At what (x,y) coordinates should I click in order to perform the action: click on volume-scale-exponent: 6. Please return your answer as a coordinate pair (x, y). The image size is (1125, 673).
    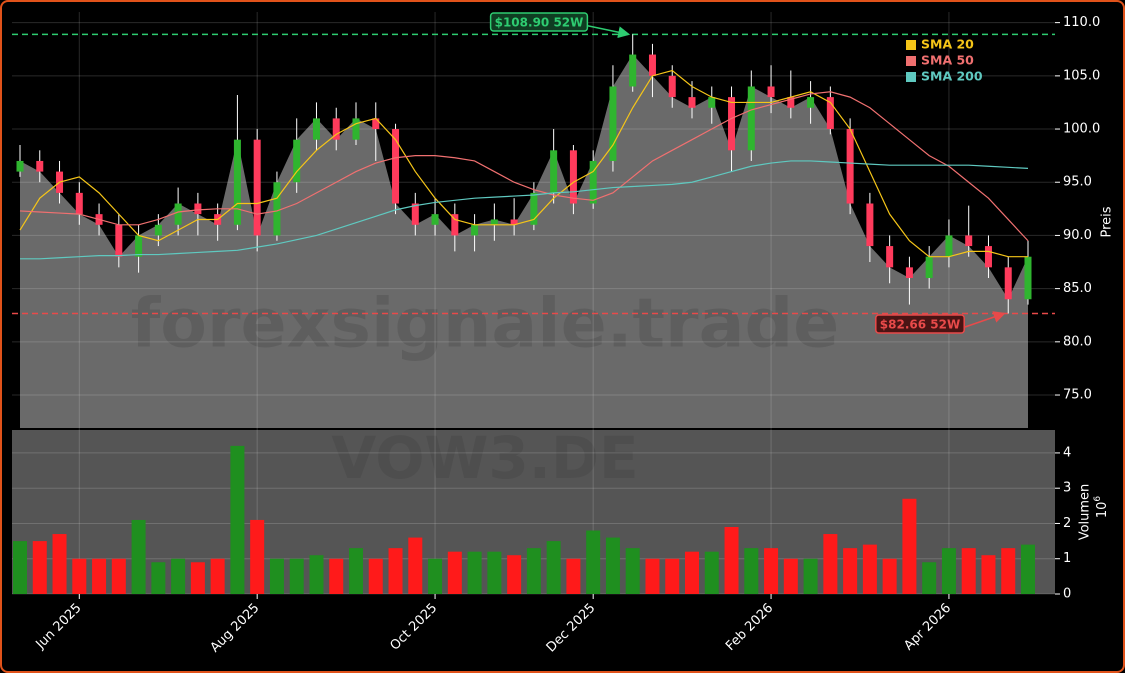
    Looking at the image, I should click on (1098, 499).